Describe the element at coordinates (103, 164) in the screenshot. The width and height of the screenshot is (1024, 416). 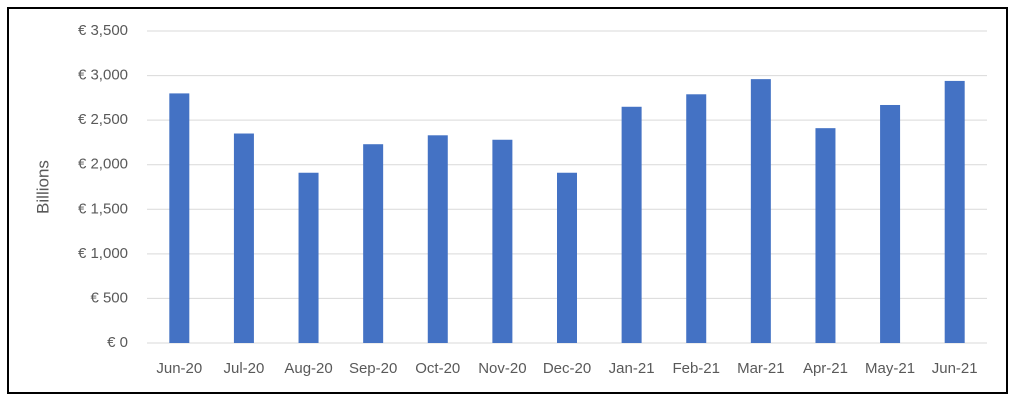
I see `y-tick-label: € 2,000` at that location.